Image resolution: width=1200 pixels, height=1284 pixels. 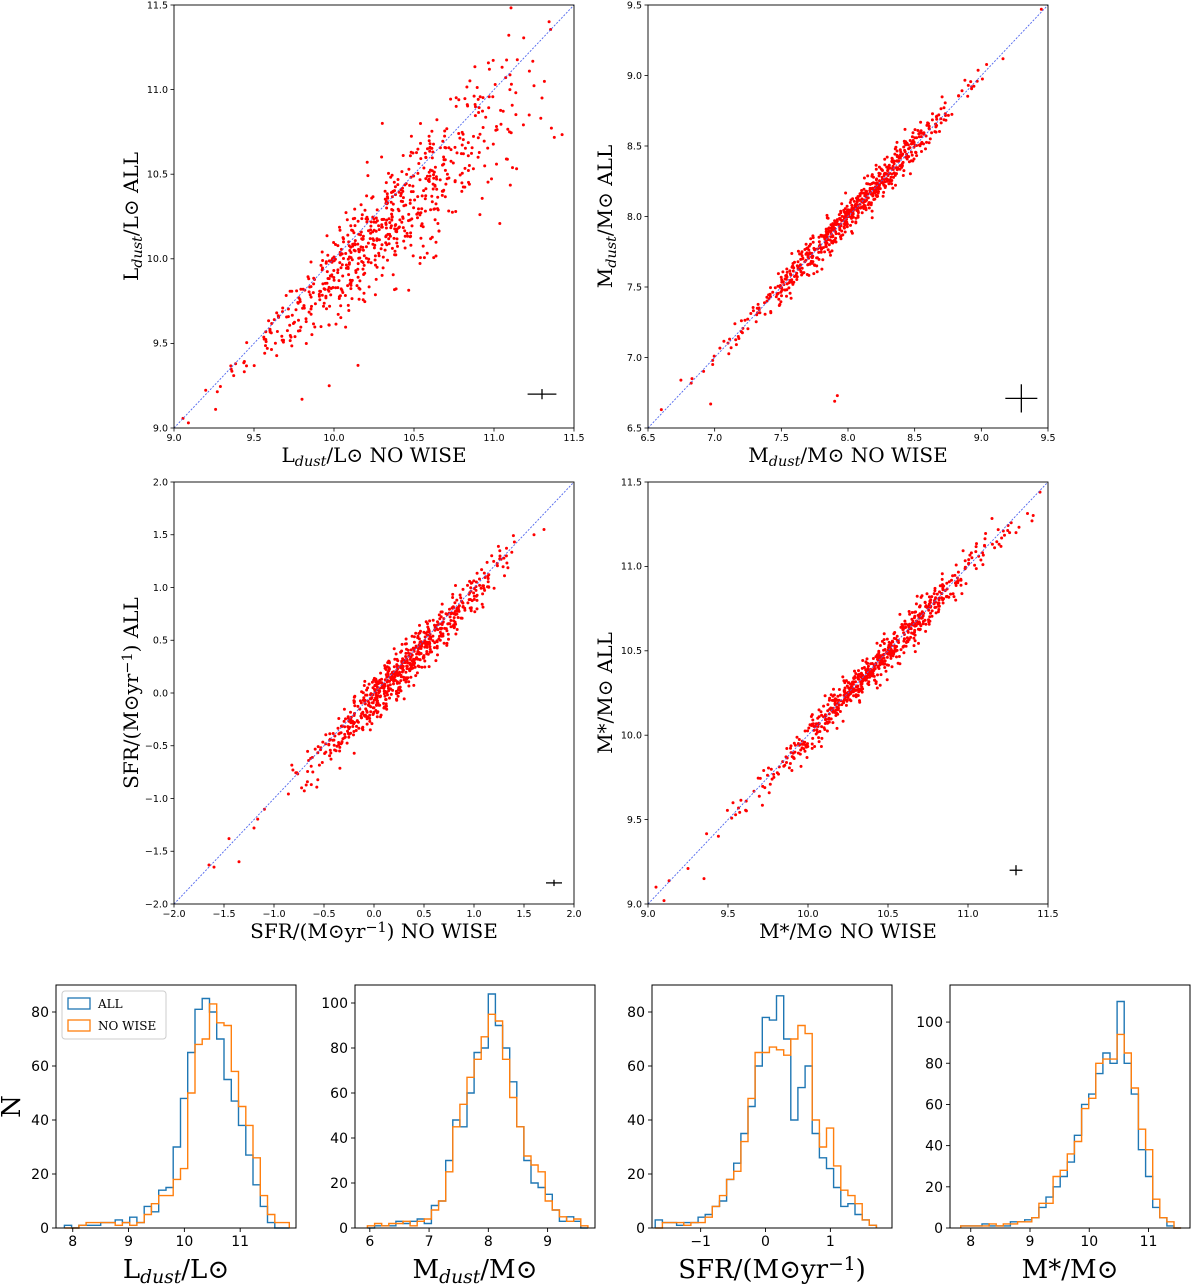 I want to click on y-tick-label: 8.0, so click(x=634, y=217).